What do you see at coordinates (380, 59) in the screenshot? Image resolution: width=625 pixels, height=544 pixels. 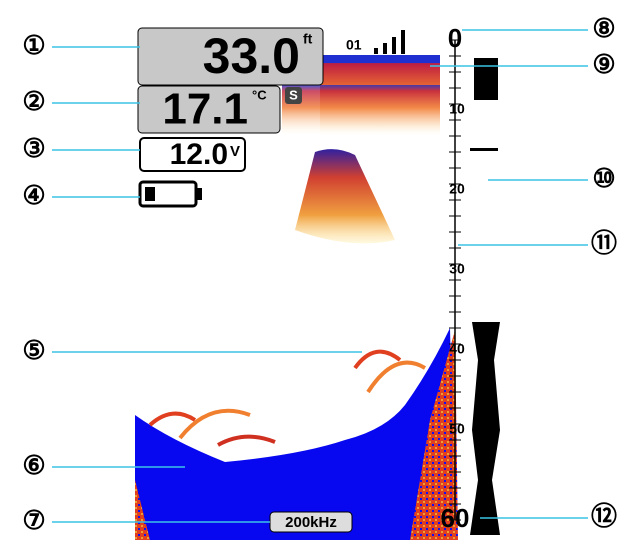 I see `surface-line` at bounding box center [380, 59].